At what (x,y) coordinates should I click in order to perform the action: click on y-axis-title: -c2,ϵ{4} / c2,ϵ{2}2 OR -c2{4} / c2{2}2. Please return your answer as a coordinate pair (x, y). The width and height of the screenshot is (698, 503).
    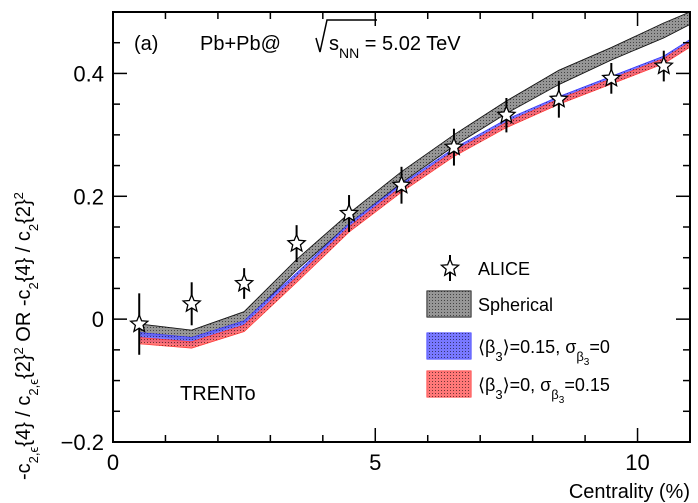
    Looking at the image, I should click on (26, 336).